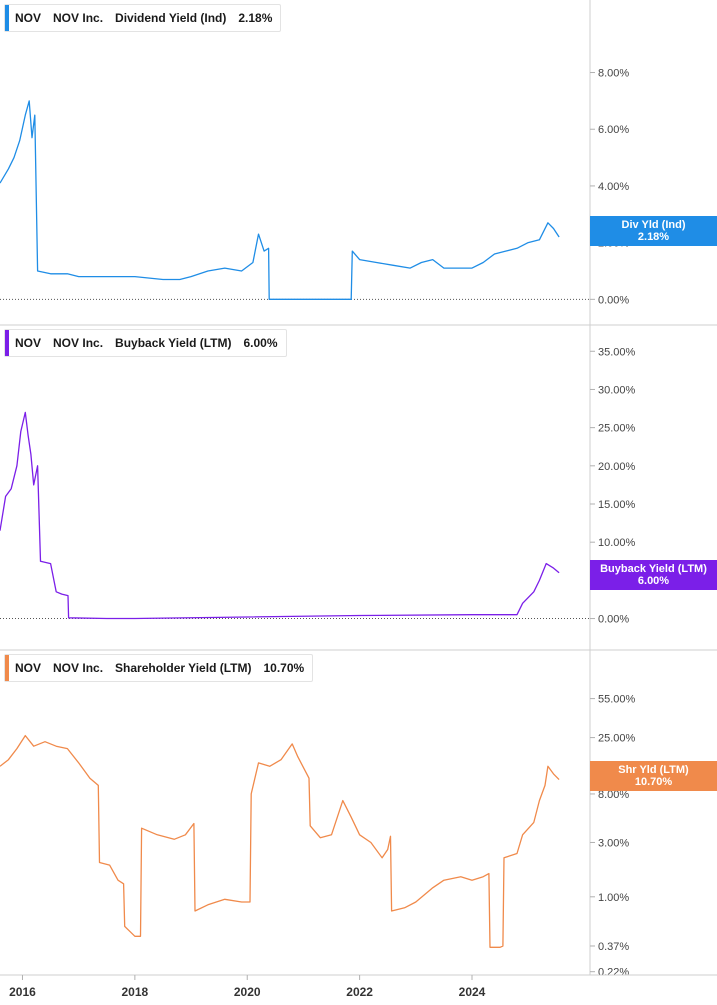 Image resolution: width=717 pixels, height=1005 pixels. I want to click on legend-metric: Shareholder Yield (LTM), so click(183, 668).